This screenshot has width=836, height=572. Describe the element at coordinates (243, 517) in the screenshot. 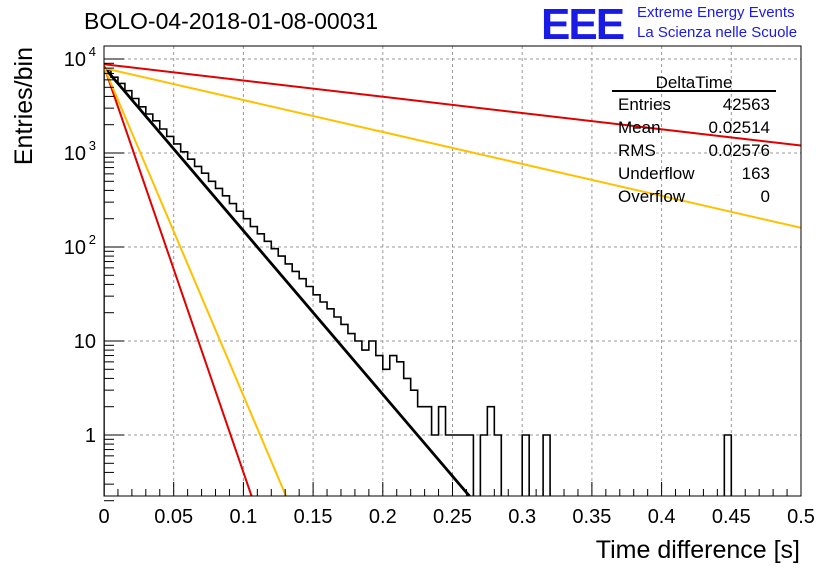

I see `x-tick-label: 0.1` at that location.